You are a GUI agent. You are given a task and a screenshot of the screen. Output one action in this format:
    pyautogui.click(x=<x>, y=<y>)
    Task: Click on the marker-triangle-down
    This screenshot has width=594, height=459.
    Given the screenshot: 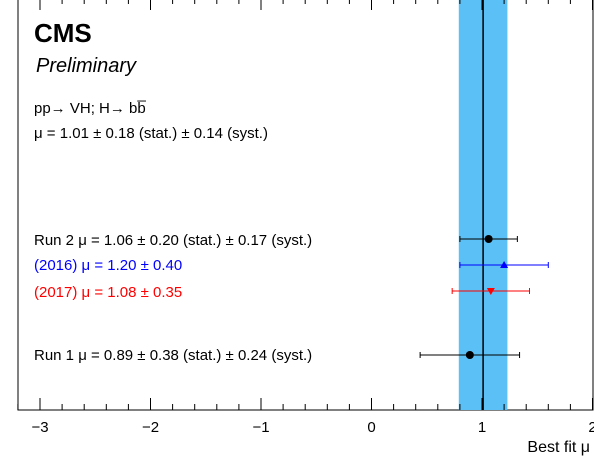 What is the action you would take?
    pyautogui.click(x=490, y=291)
    